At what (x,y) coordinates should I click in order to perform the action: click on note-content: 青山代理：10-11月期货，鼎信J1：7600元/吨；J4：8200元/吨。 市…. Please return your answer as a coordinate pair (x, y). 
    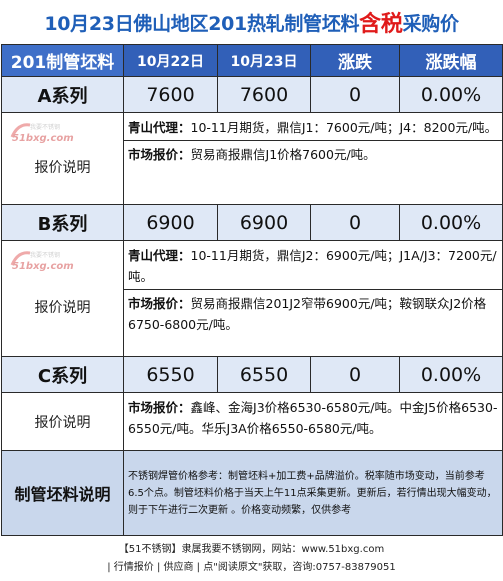
    Looking at the image, I should click on (313, 158).